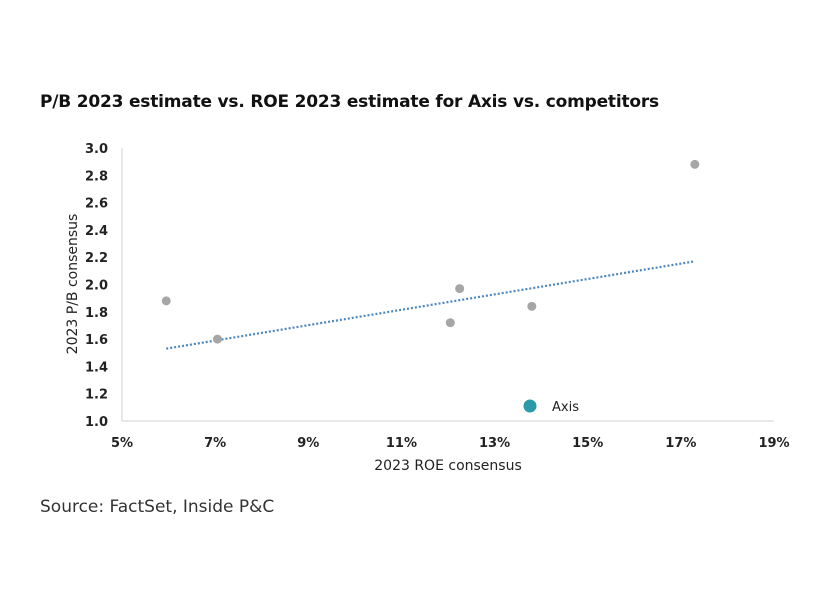 The height and width of the screenshot is (614, 840). What do you see at coordinates (122, 443) in the screenshot?
I see `x-tick-label: 5%` at bounding box center [122, 443].